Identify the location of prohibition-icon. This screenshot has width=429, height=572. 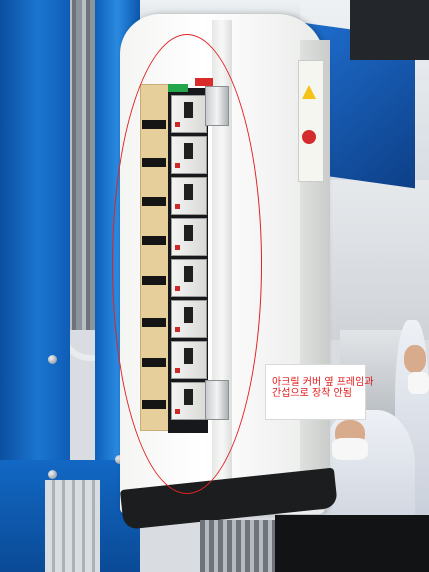
(309, 137).